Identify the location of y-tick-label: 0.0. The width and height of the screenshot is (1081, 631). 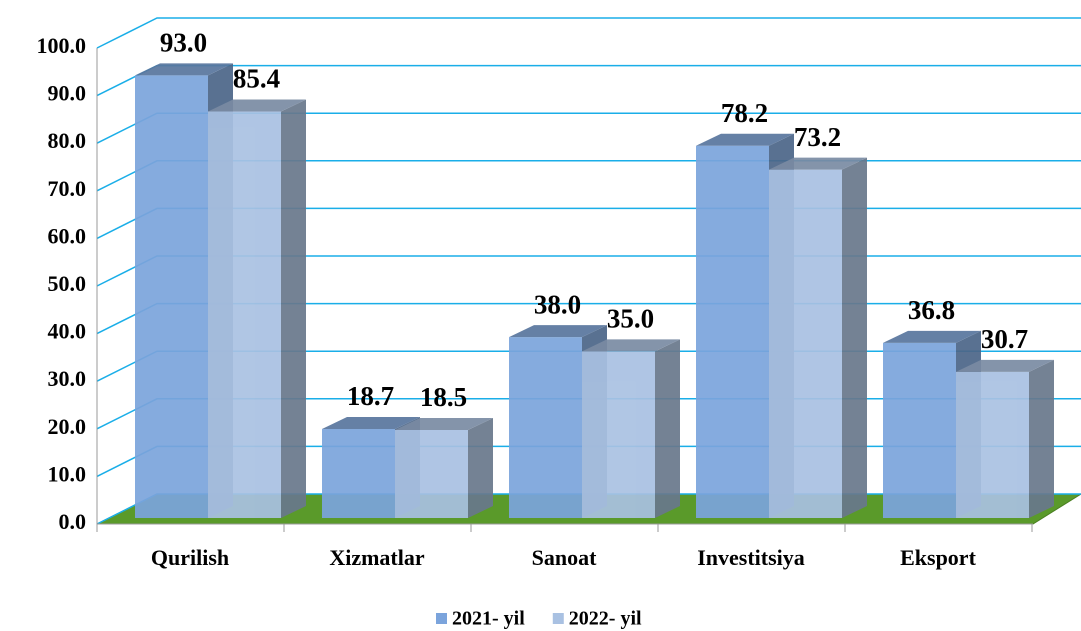
(73, 521).